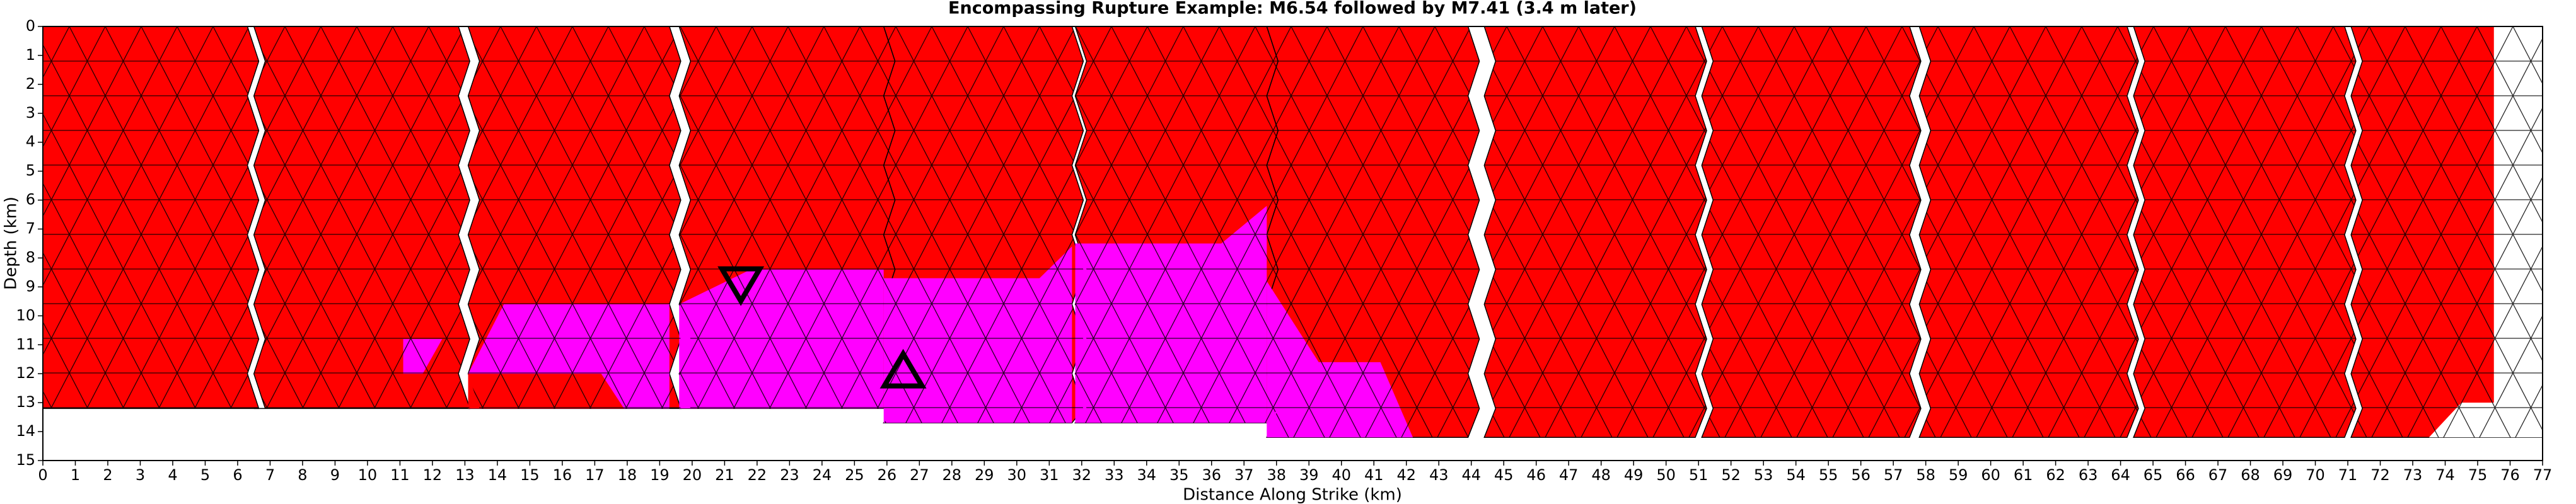 The width and height of the screenshot is (2576, 504). What do you see at coordinates (2380, 475) in the screenshot?
I see `x-tick-label: 72` at bounding box center [2380, 475].